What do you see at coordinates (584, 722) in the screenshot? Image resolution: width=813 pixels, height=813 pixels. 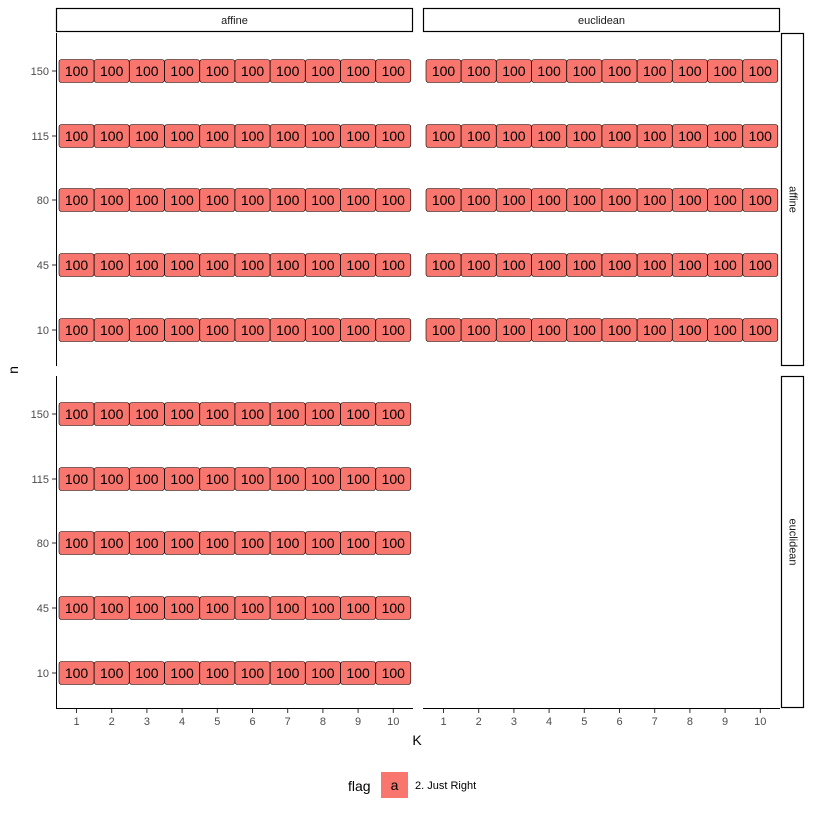 I see `x-tick-label: 5` at bounding box center [584, 722].